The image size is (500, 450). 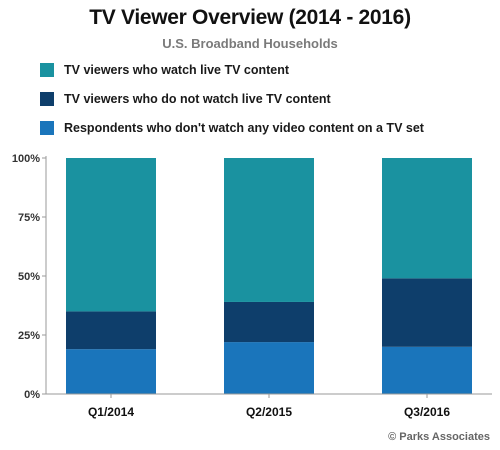 I want to click on x-category-label: Q1/2014, so click(x=111, y=412).